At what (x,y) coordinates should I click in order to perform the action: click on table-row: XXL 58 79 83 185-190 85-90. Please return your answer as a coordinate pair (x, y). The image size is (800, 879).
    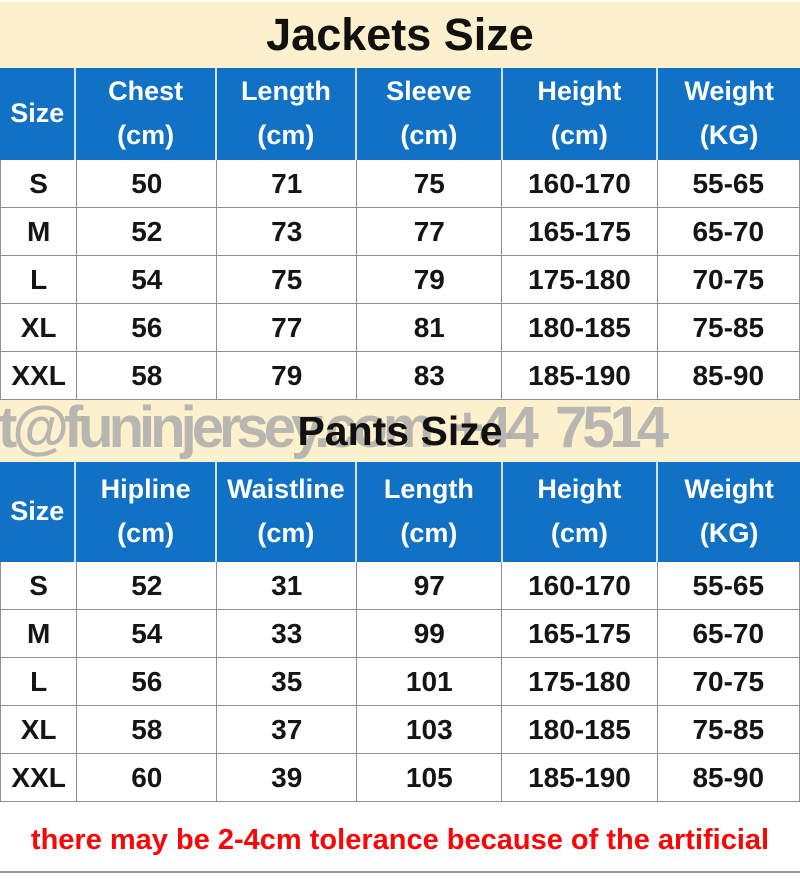
    Looking at the image, I should click on (400, 376).